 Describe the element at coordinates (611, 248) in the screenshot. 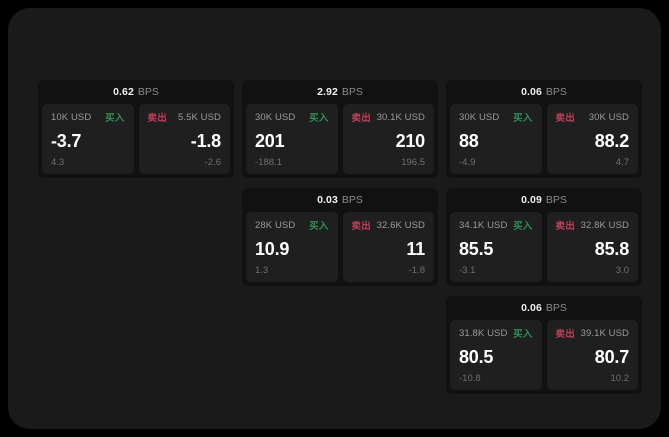

I see `sell-price: 85.8` at that location.